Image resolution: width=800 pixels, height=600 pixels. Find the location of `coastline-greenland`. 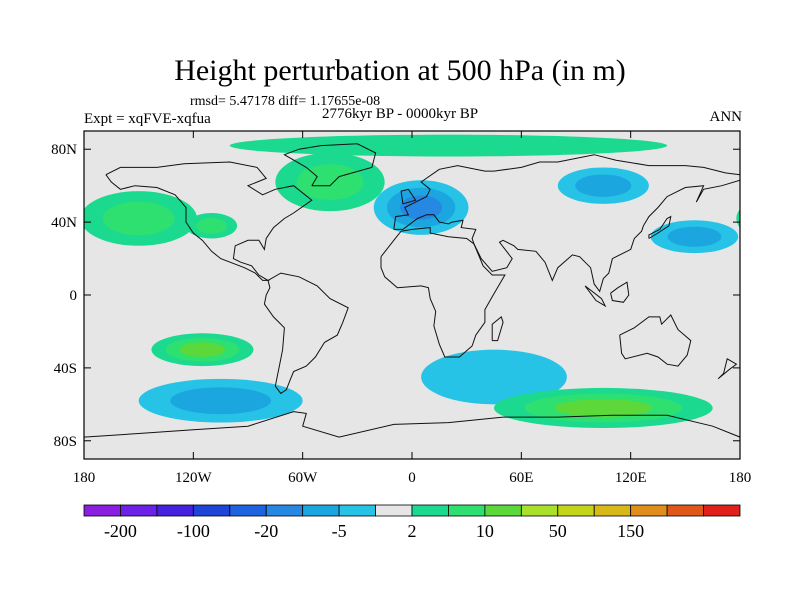

coastline-greenland is located at coordinates (330, 165).